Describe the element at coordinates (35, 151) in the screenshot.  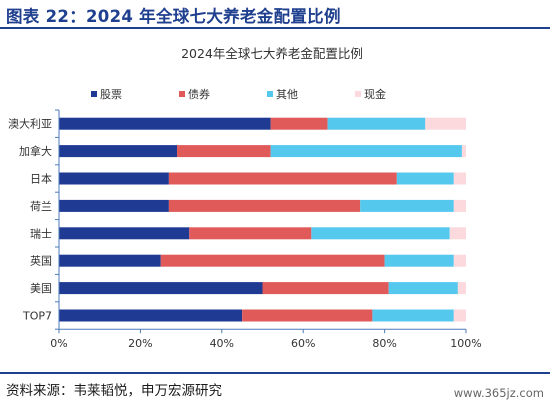
I see `category-label-2: 加拿大` at that location.